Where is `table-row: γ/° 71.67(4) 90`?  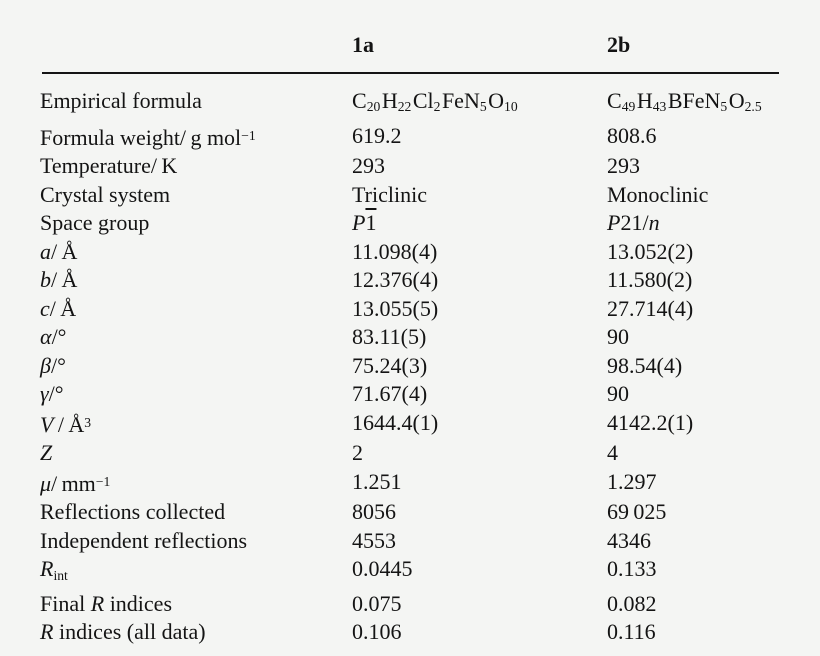
table-row: γ/° 71.67(4) 90 is located at coordinates (430, 394).